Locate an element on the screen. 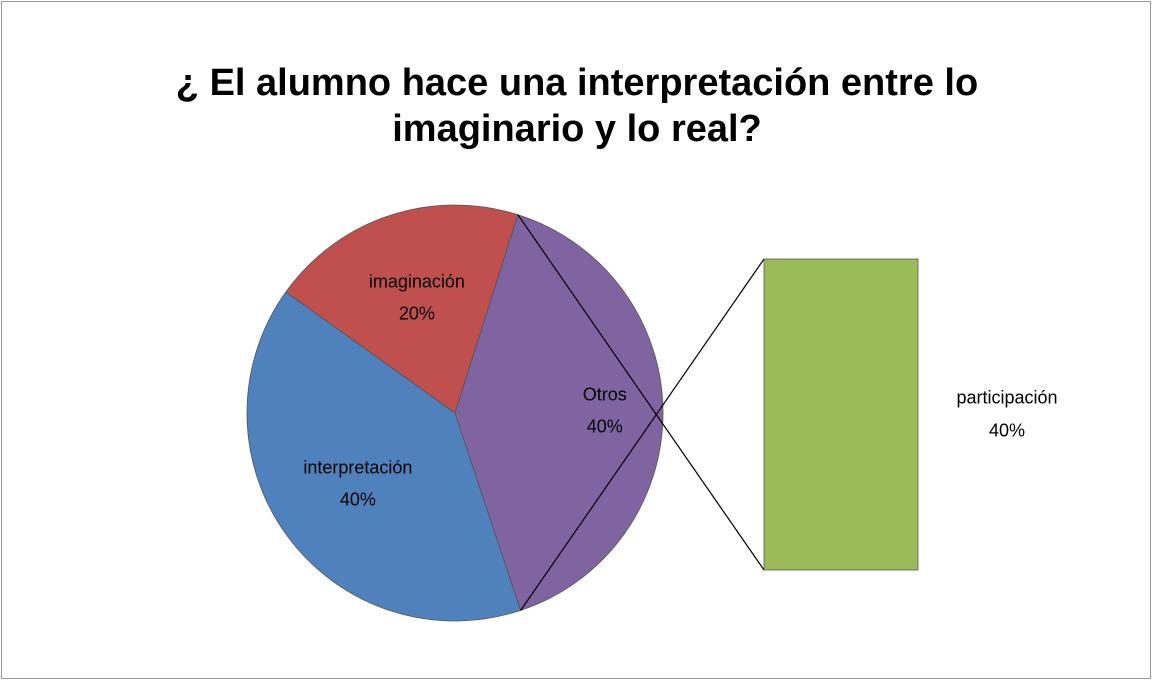 The width and height of the screenshot is (1154, 682). slice-value-label: 20% is located at coordinates (417, 313).